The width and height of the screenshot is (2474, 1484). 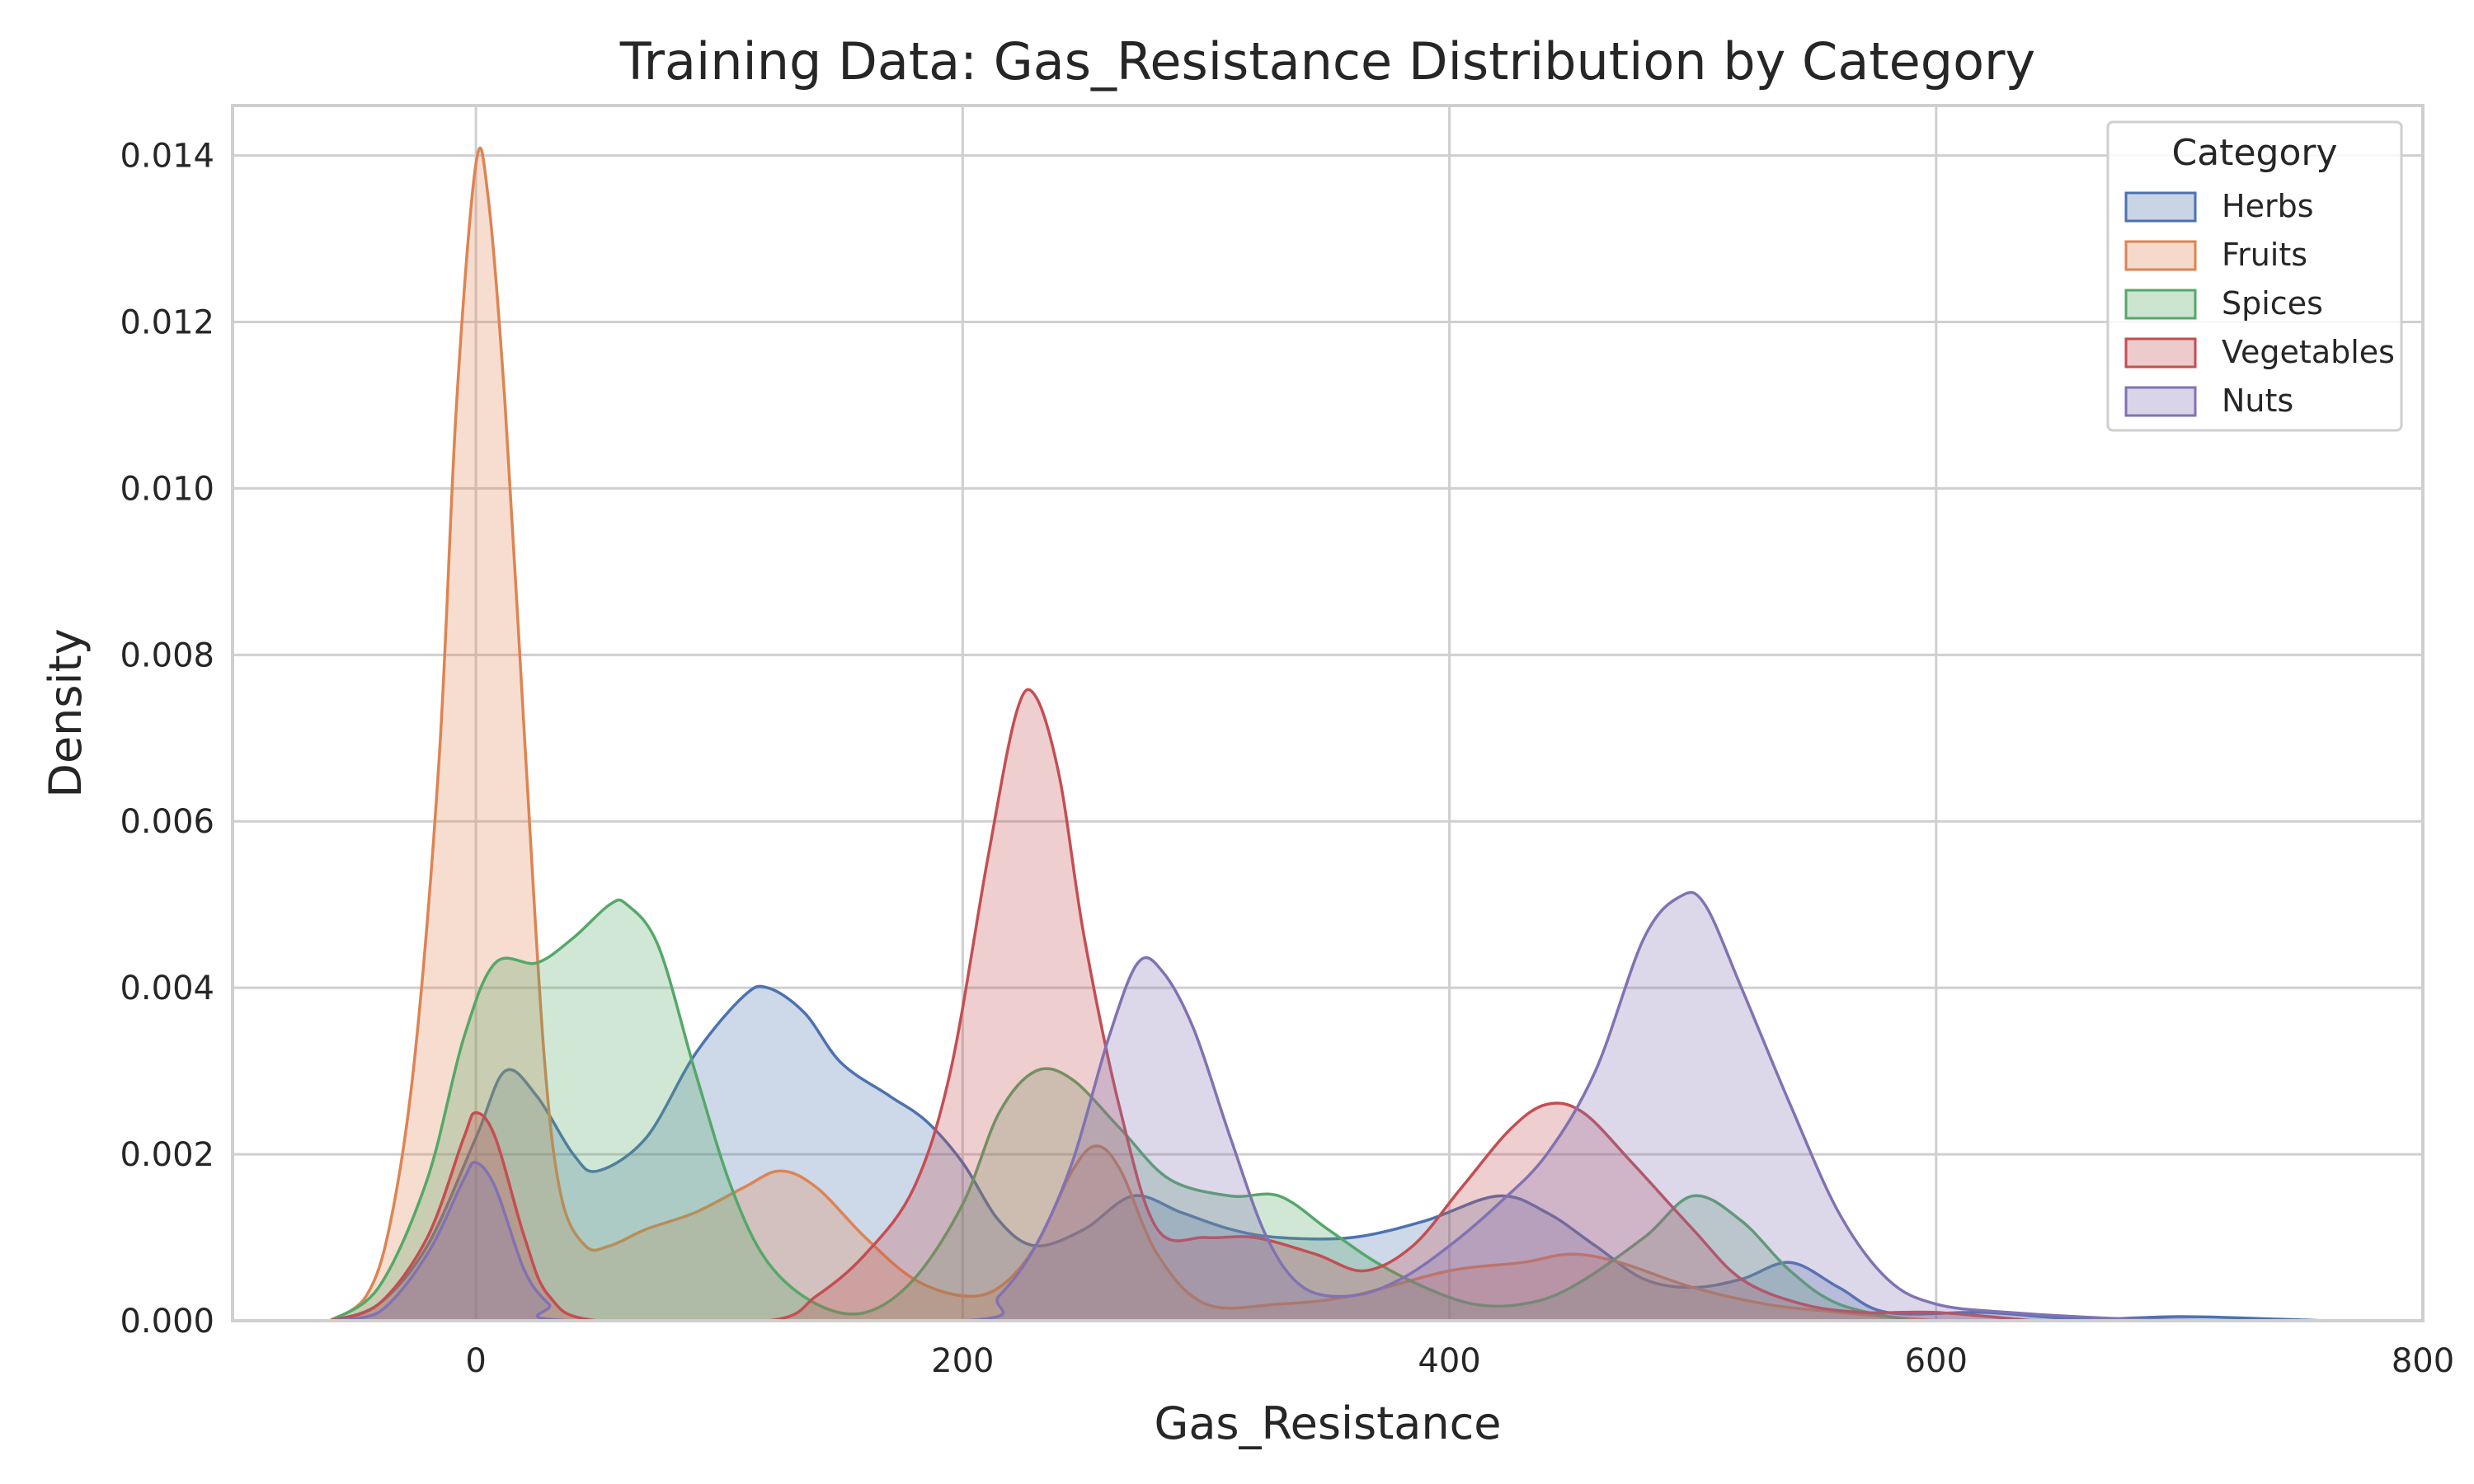 I want to click on y-tick-label: 0.004, so click(x=167, y=988).